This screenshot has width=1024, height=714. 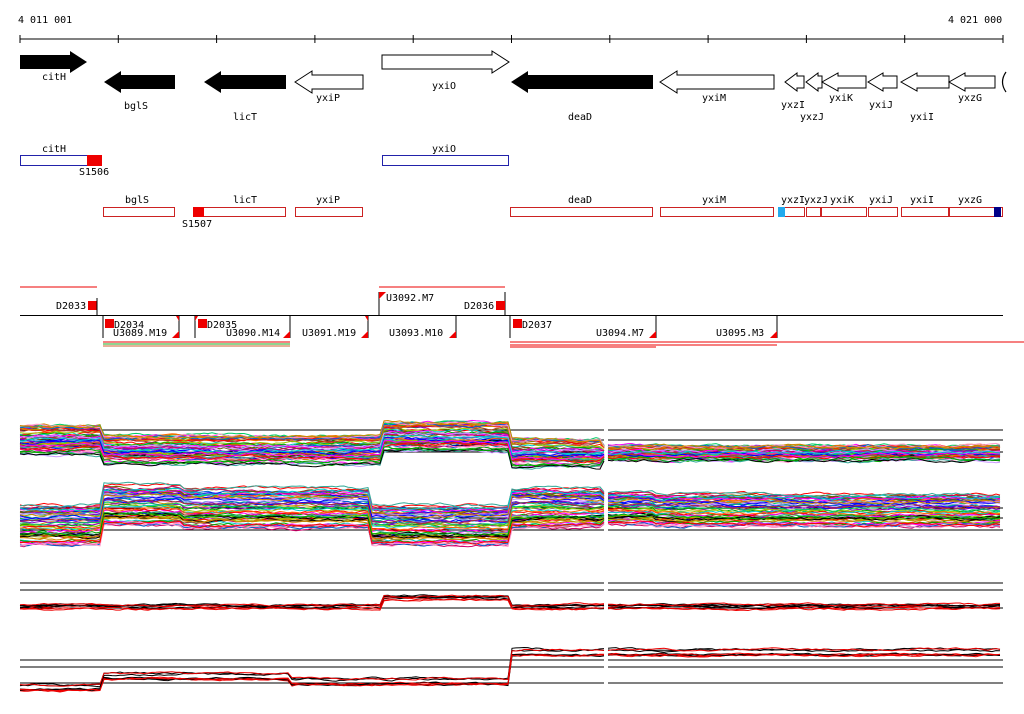 I want to click on gene-arrow-deaD, so click(x=582, y=82).